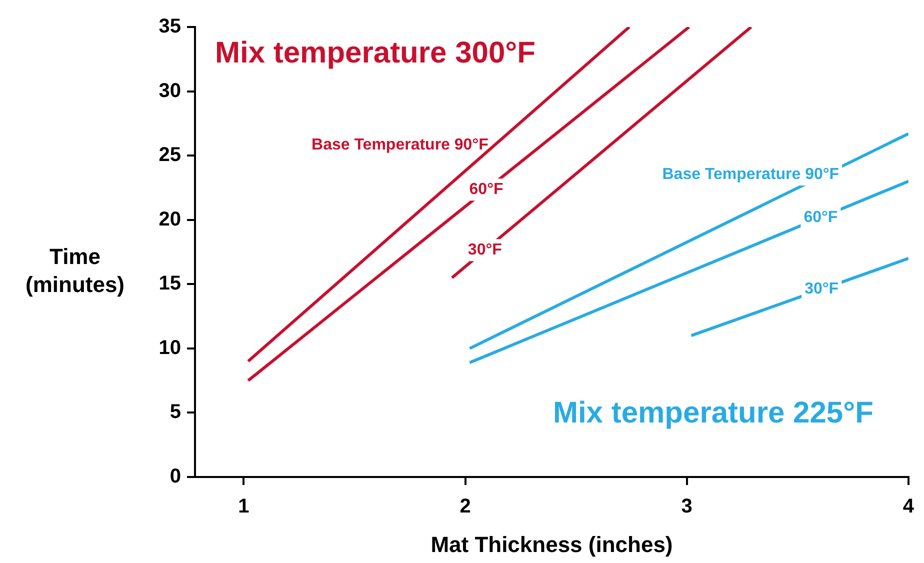 This screenshot has height=563, width=924. Describe the element at coordinates (169, 219) in the screenshot. I see `y-tick-label: 20` at that location.